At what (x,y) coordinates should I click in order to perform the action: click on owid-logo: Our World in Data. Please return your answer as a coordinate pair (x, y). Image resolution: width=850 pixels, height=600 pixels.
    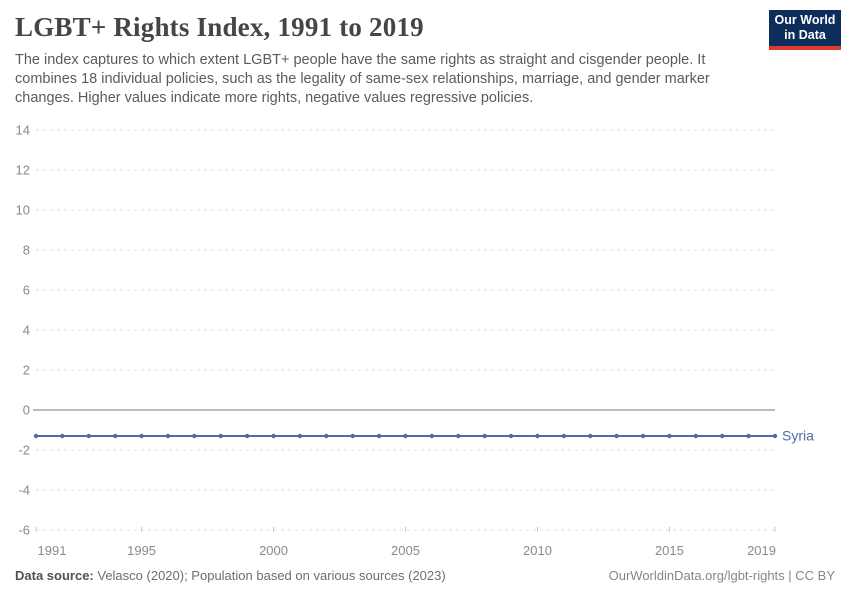
    Looking at the image, I should click on (805, 30).